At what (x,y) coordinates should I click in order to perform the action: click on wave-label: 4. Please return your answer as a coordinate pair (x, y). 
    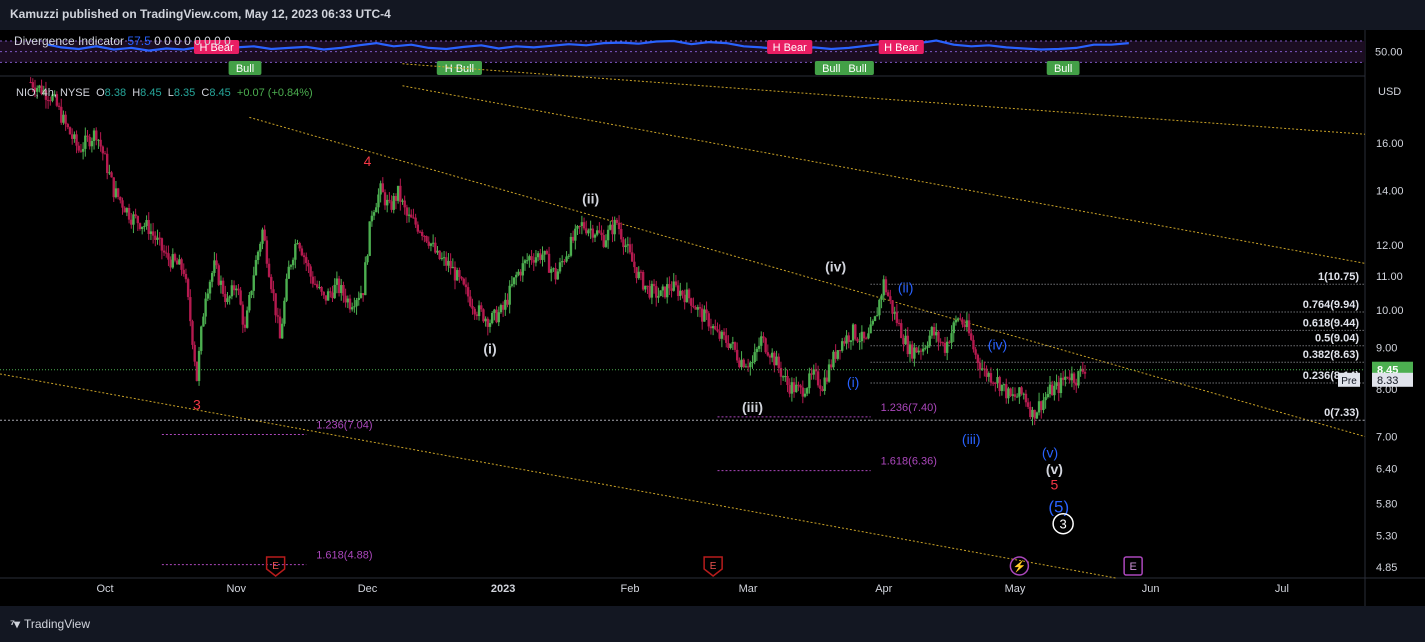
    Looking at the image, I should click on (368, 161).